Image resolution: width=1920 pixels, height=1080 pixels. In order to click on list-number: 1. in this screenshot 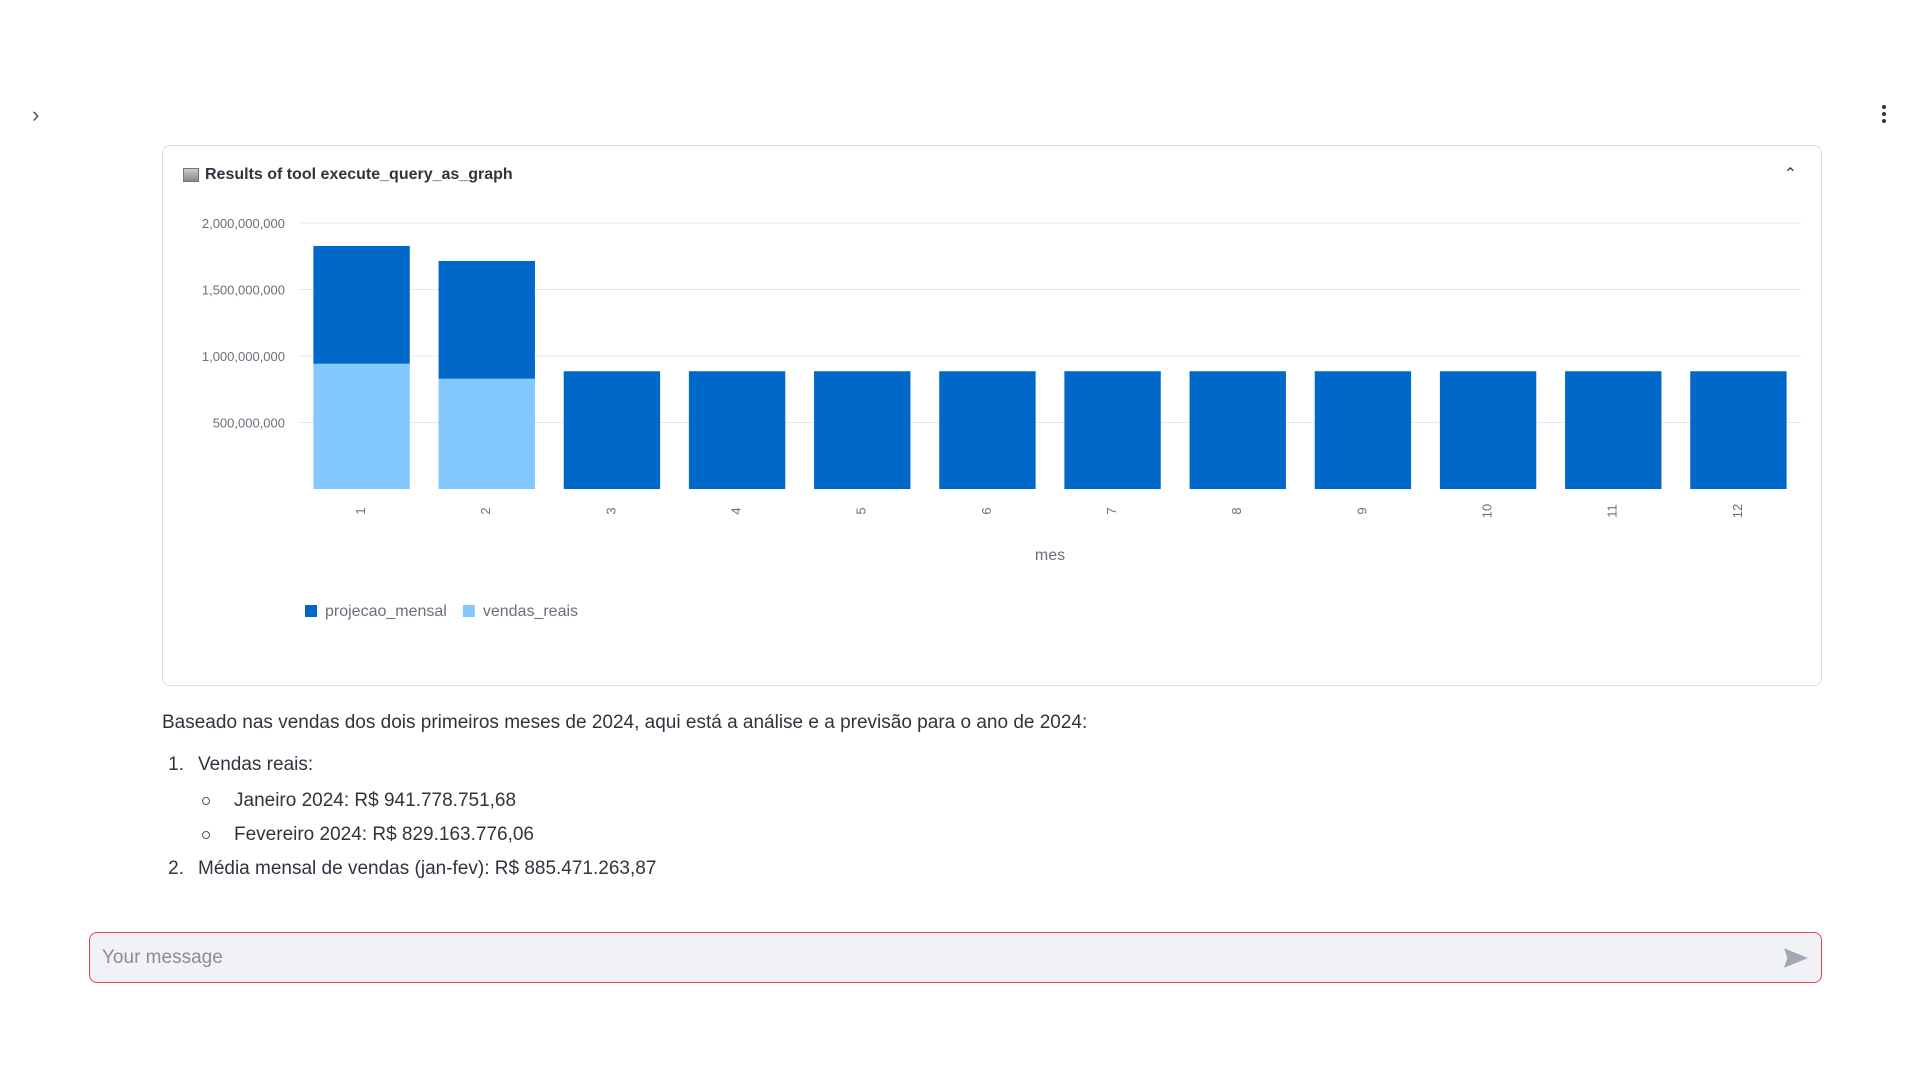, I will do `click(176, 764)`.